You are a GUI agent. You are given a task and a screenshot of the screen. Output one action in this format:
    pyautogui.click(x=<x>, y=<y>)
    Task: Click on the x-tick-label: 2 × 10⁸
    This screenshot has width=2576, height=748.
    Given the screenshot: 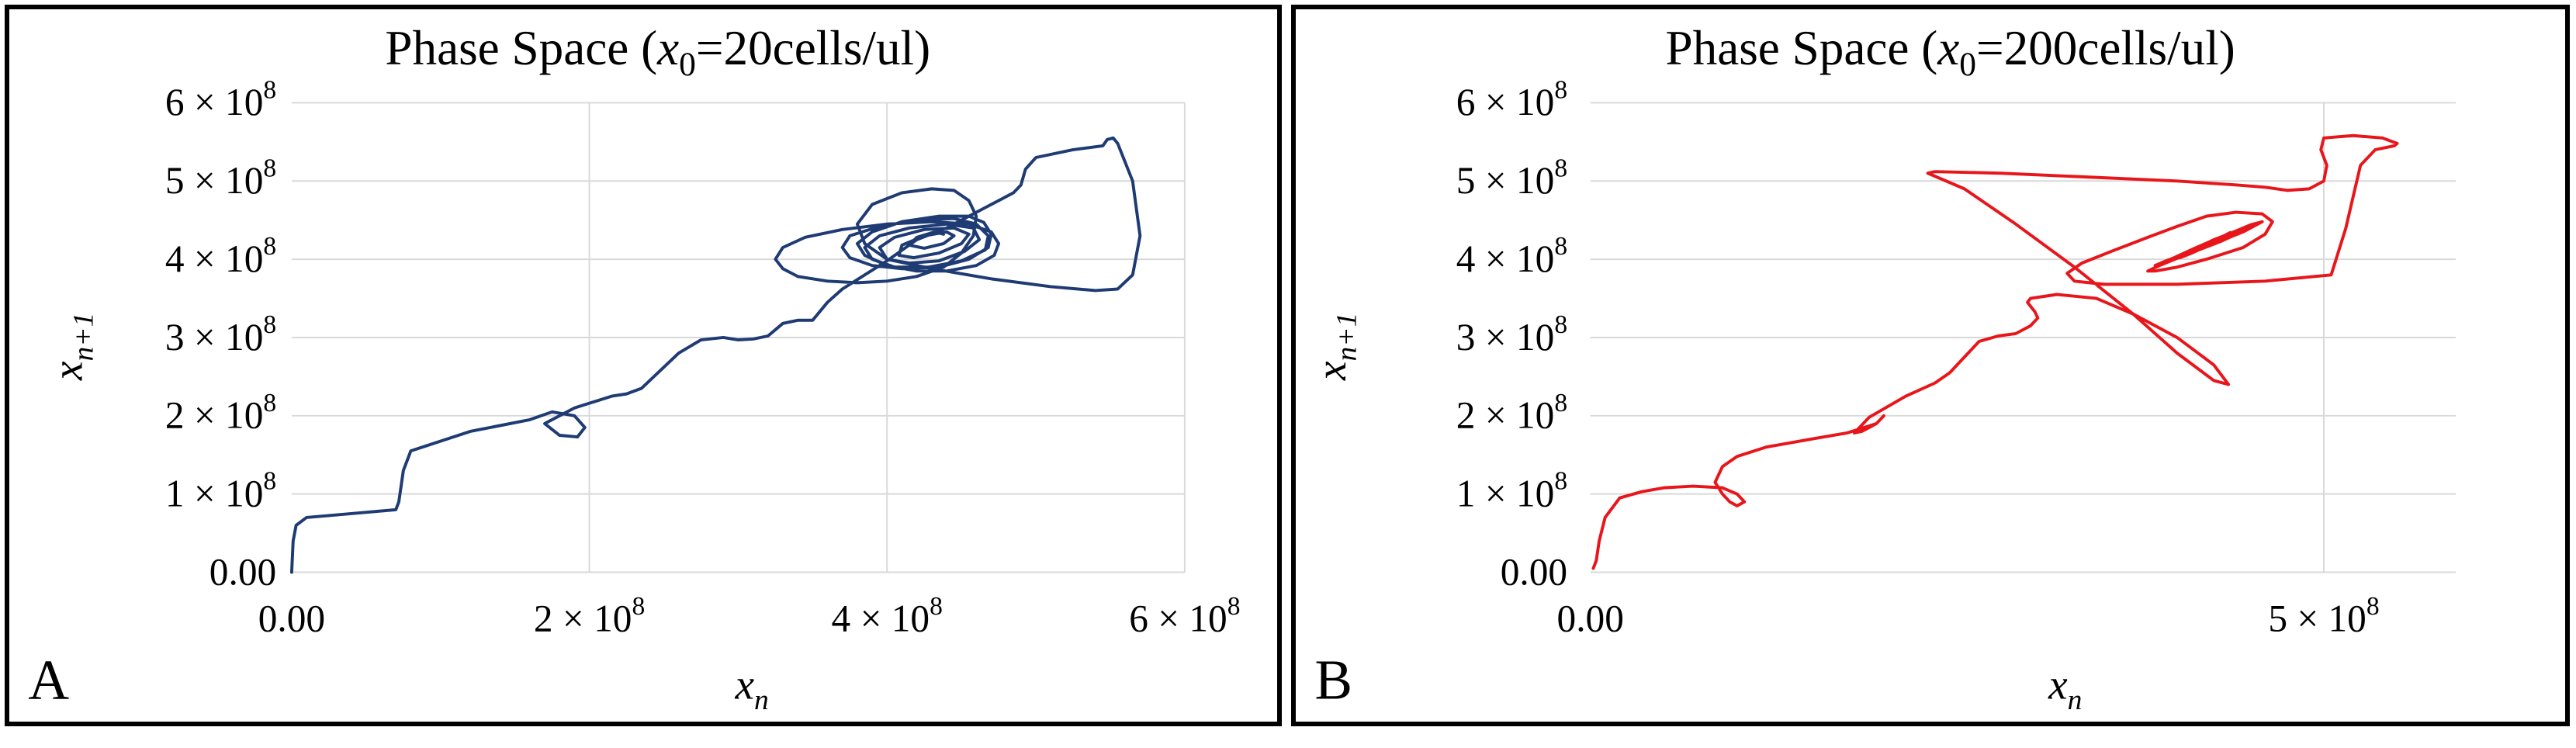 What is the action you would take?
    pyautogui.click(x=589, y=616)
    